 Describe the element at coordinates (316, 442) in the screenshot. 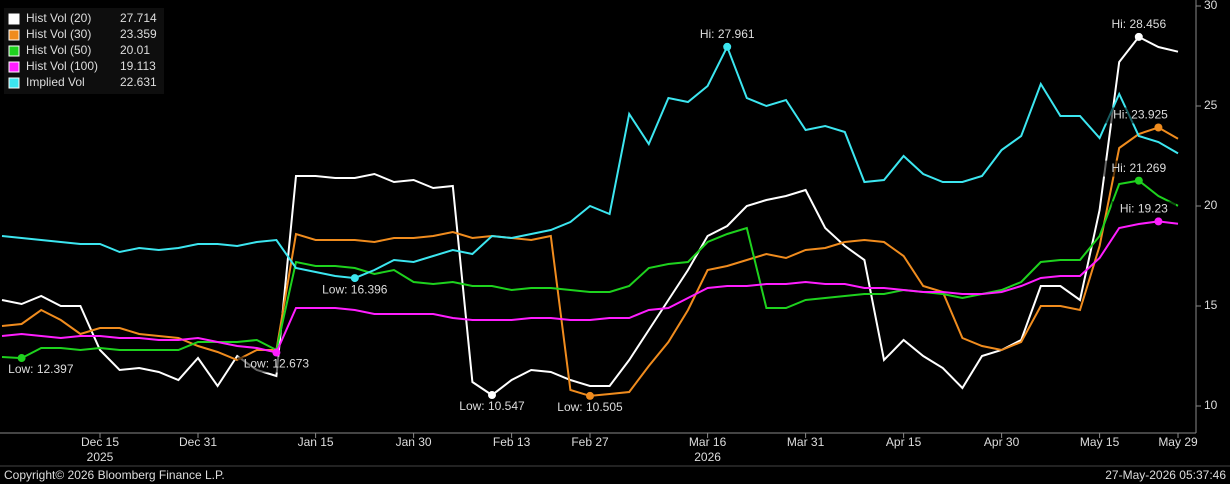

I see `x-tick-label: Jan 15` at that location.